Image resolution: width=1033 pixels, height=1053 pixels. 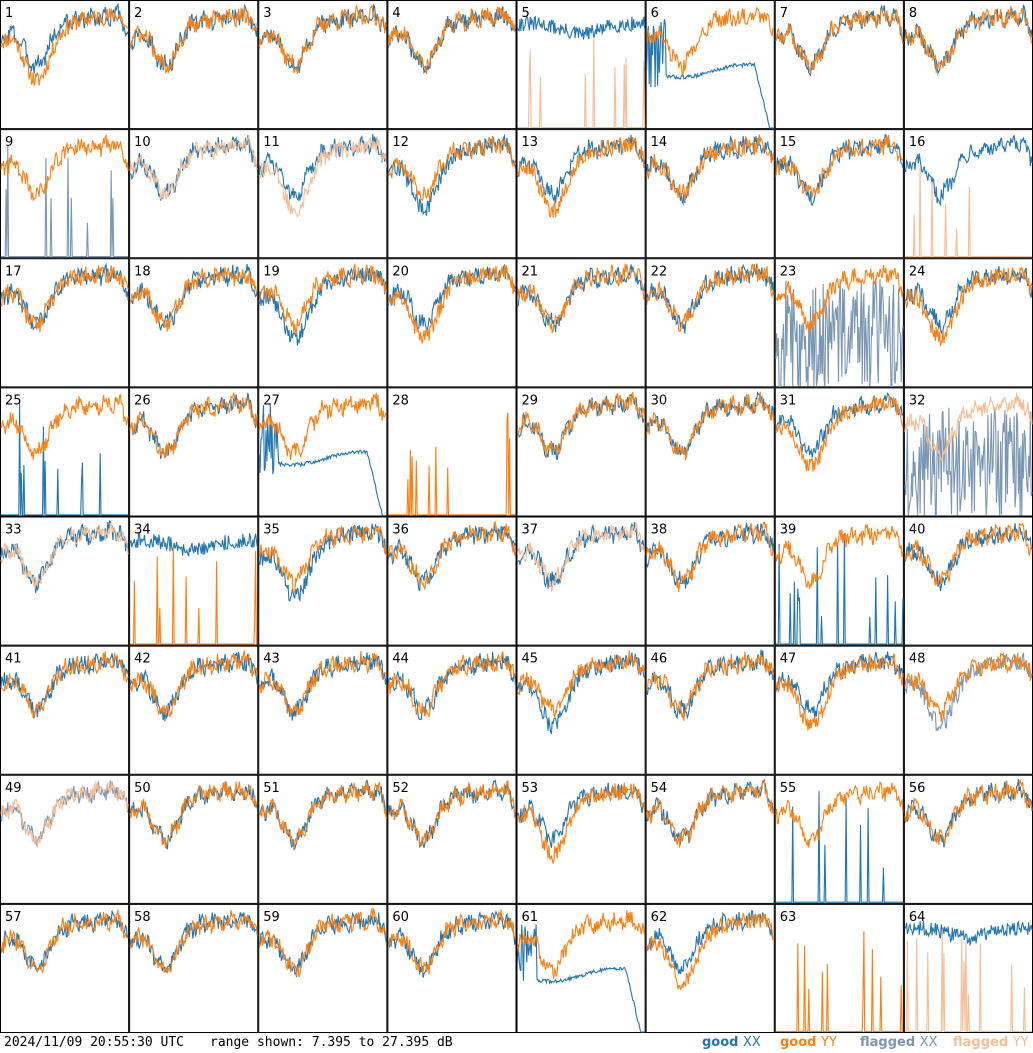 What do you see at coordinates (271, 917) in the screenshot?
I see `panel-label: 59` at bounding box center [271, 917].